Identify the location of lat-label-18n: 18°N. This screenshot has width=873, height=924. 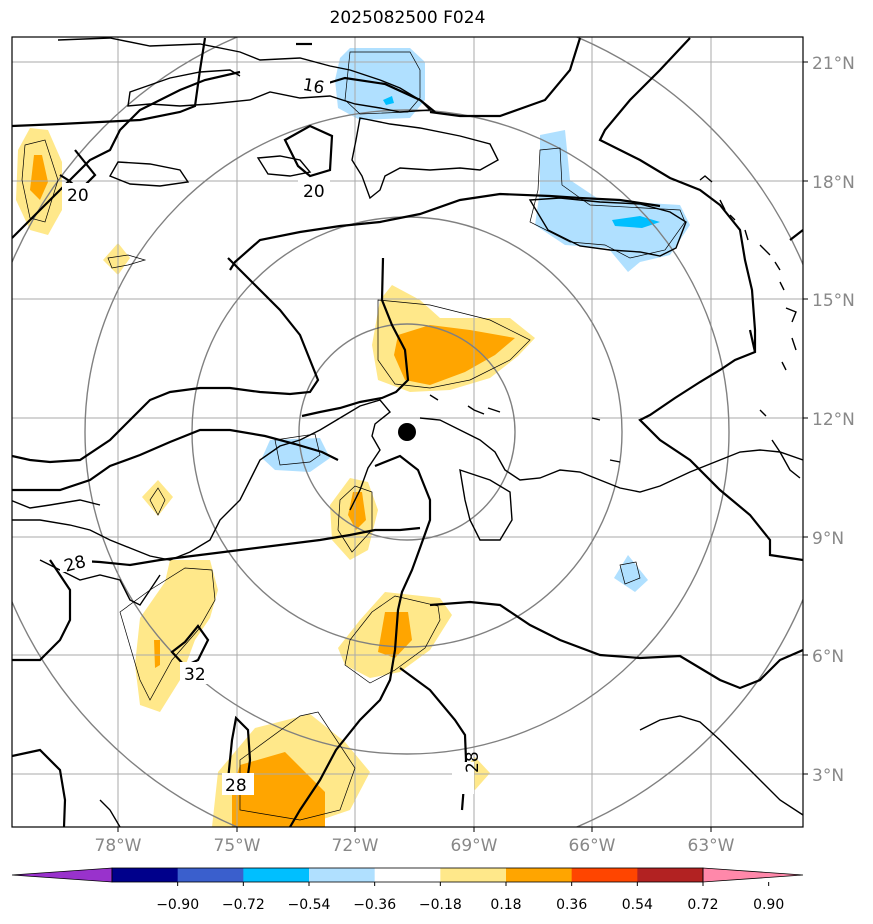
(833, 183).